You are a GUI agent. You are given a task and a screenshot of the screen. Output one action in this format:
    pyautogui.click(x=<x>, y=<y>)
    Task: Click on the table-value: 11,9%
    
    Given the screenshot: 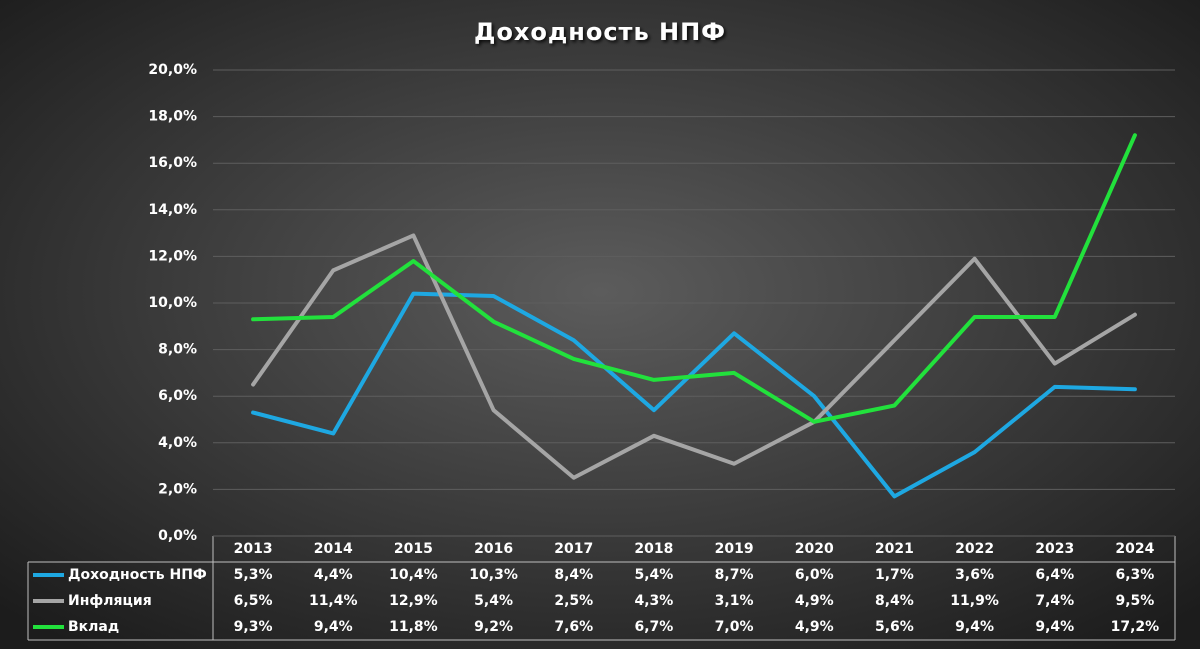 What is the action you would take?
    pyautogui.click(x=974, y=601)
    